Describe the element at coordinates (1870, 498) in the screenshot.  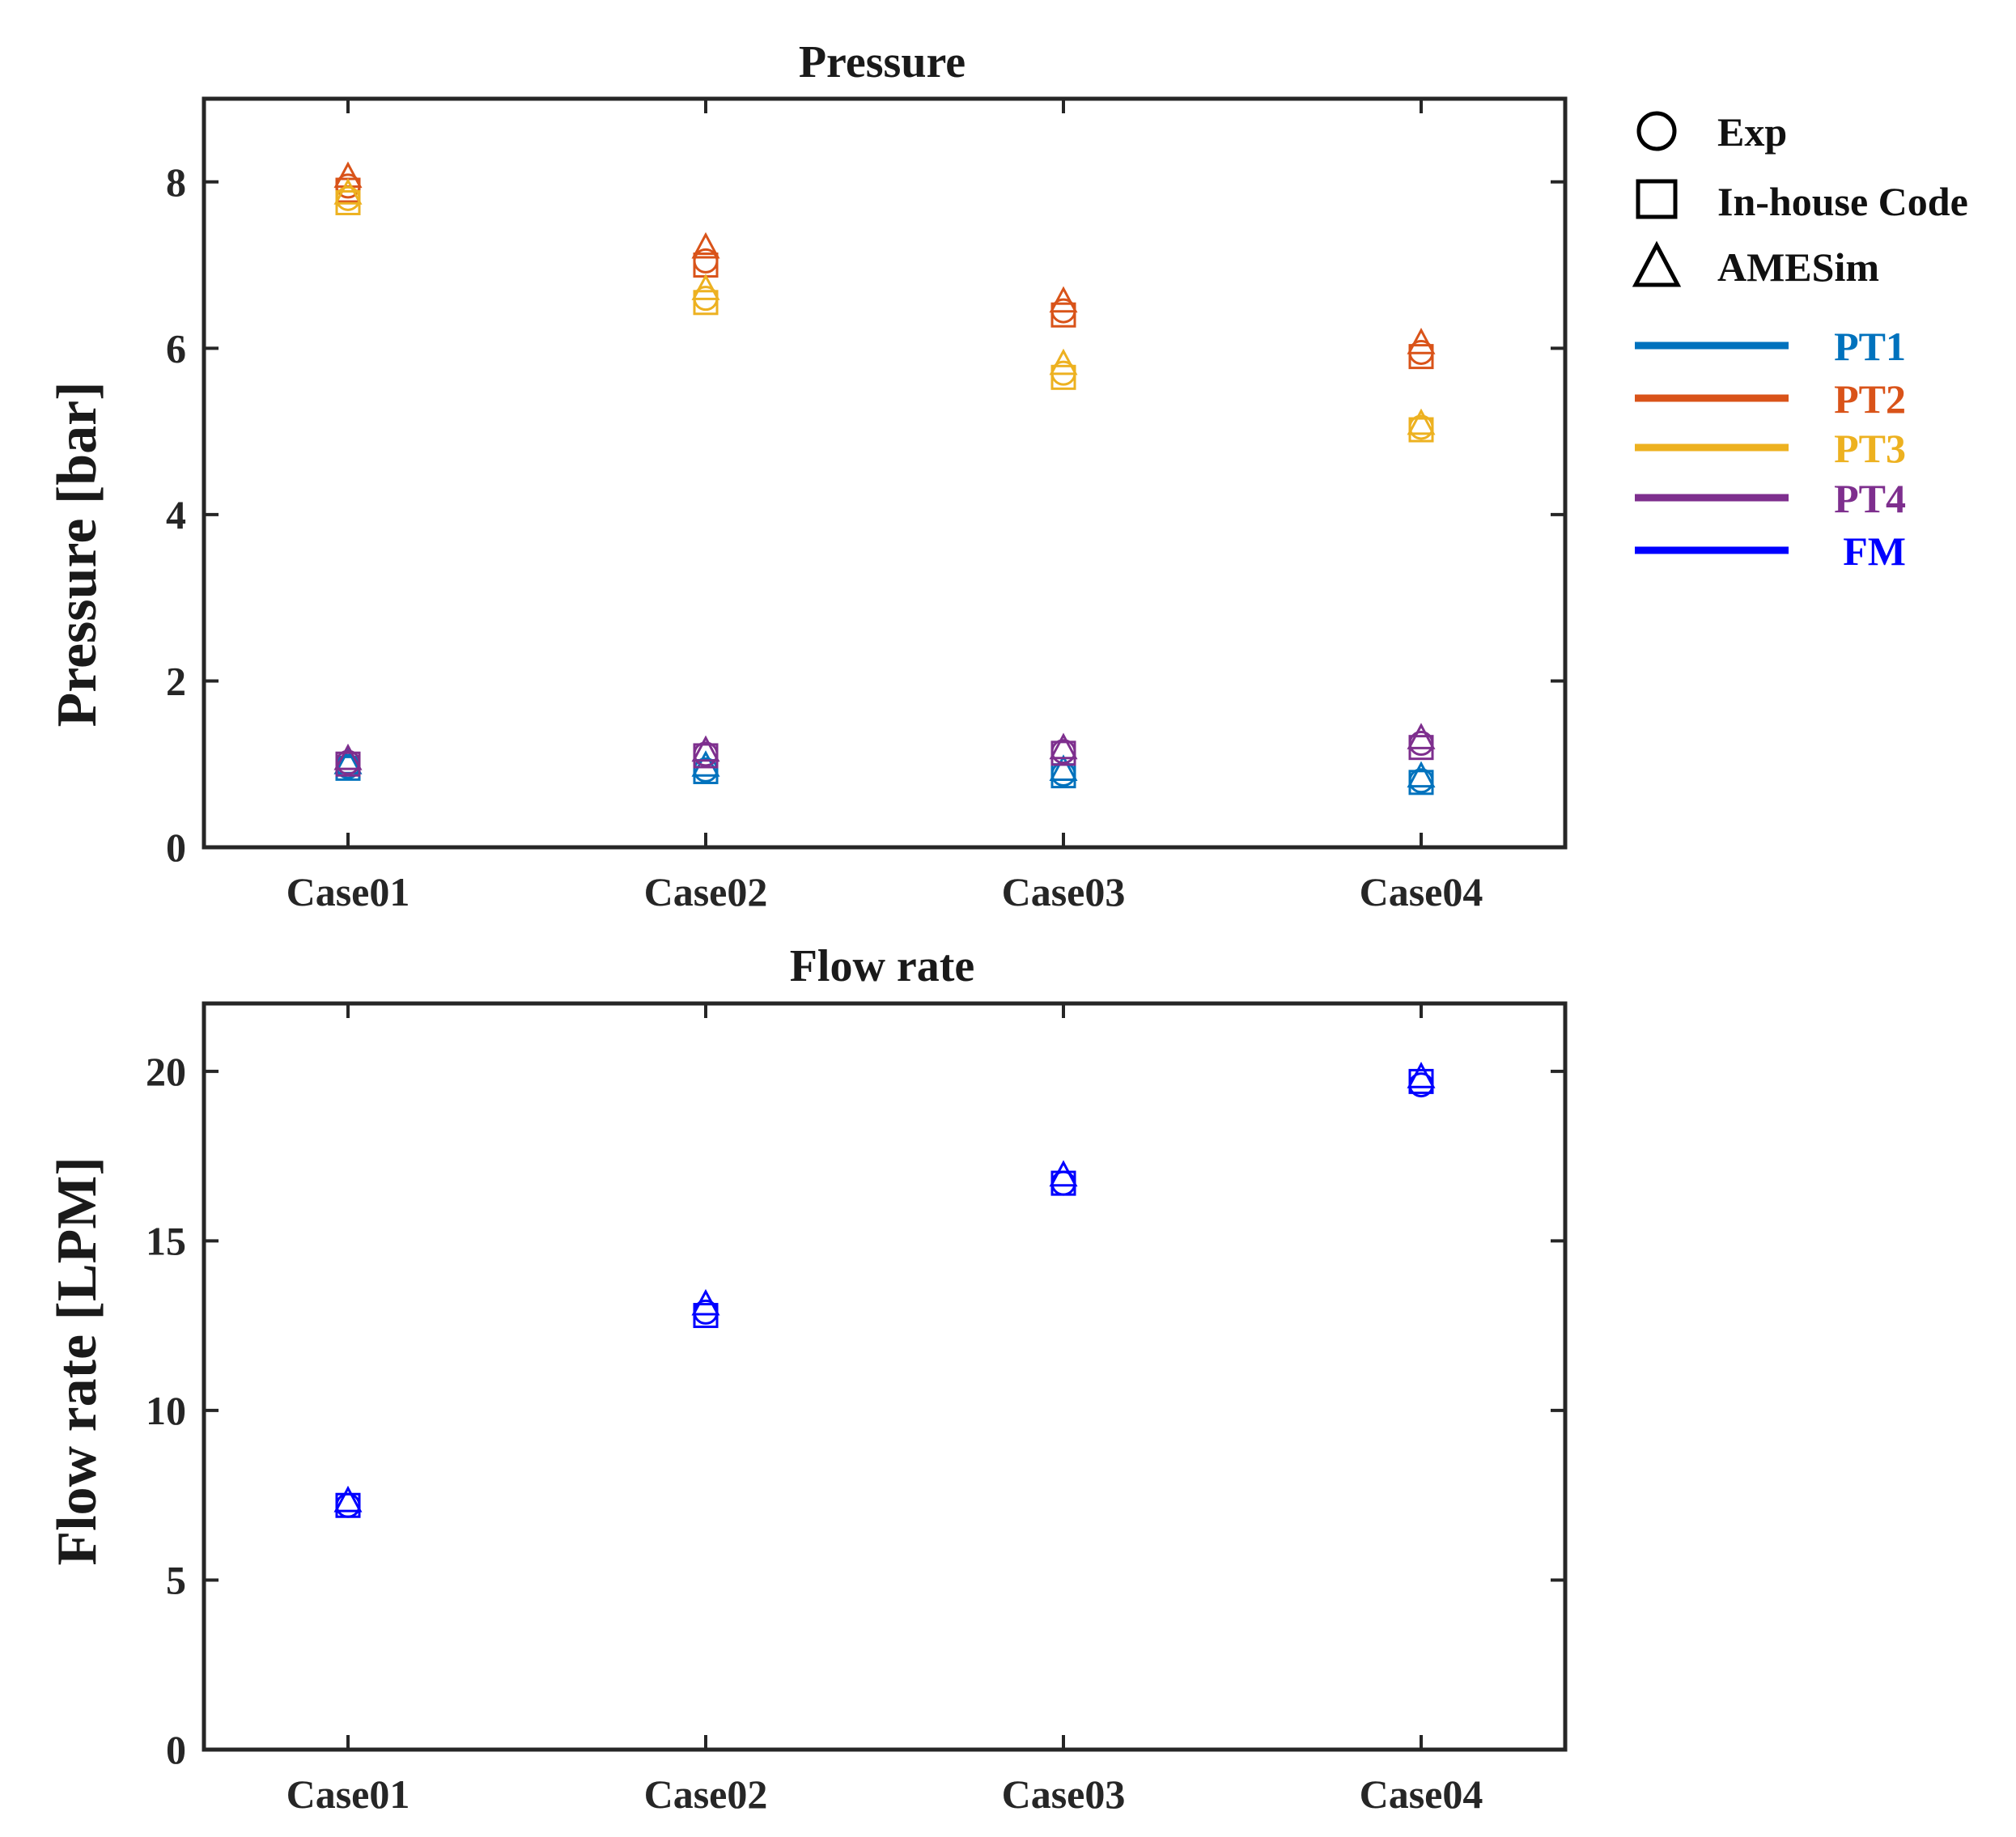
I see `legend-label-pt4: PT4` at that location.